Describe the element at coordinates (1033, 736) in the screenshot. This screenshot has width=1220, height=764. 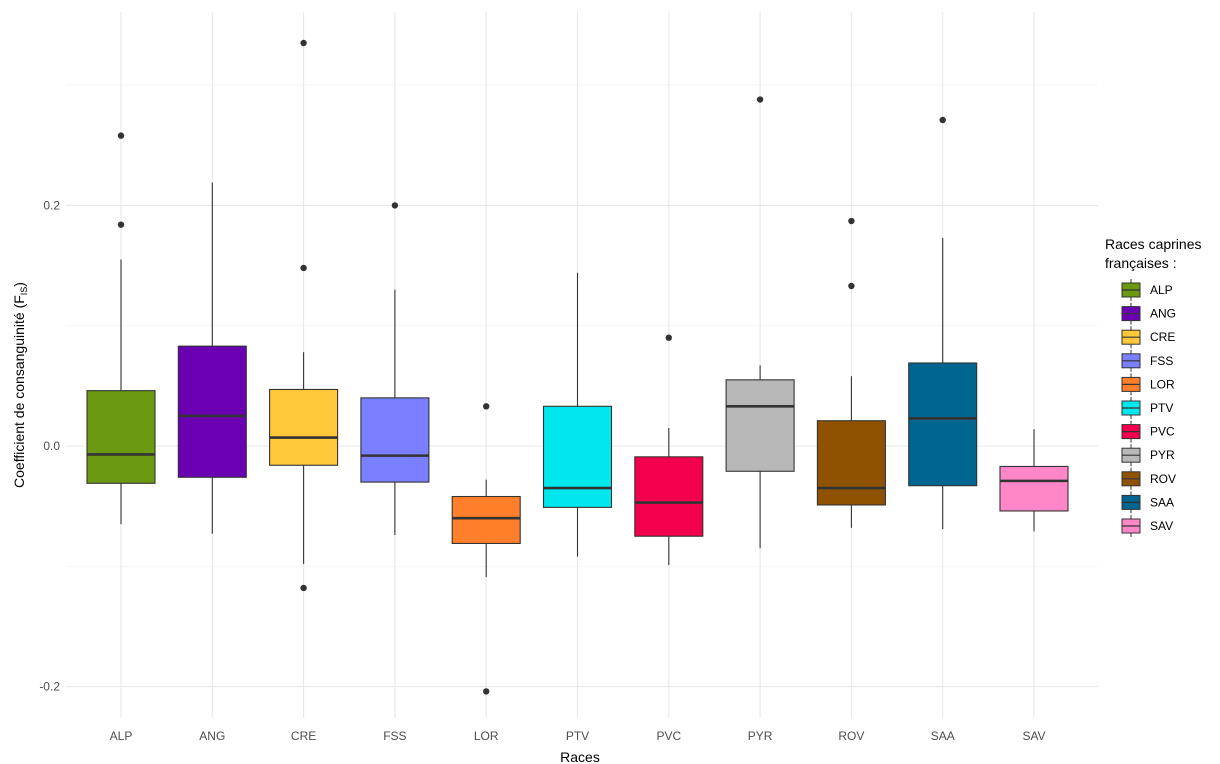
I see `x-tick-label: SAV` at that location.